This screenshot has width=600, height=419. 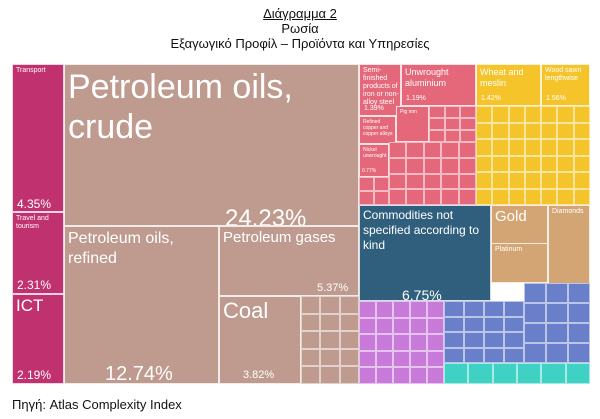 I want to click on treemap-tile: Wheat and meslin 1.42%, so click(x=508, y=85).